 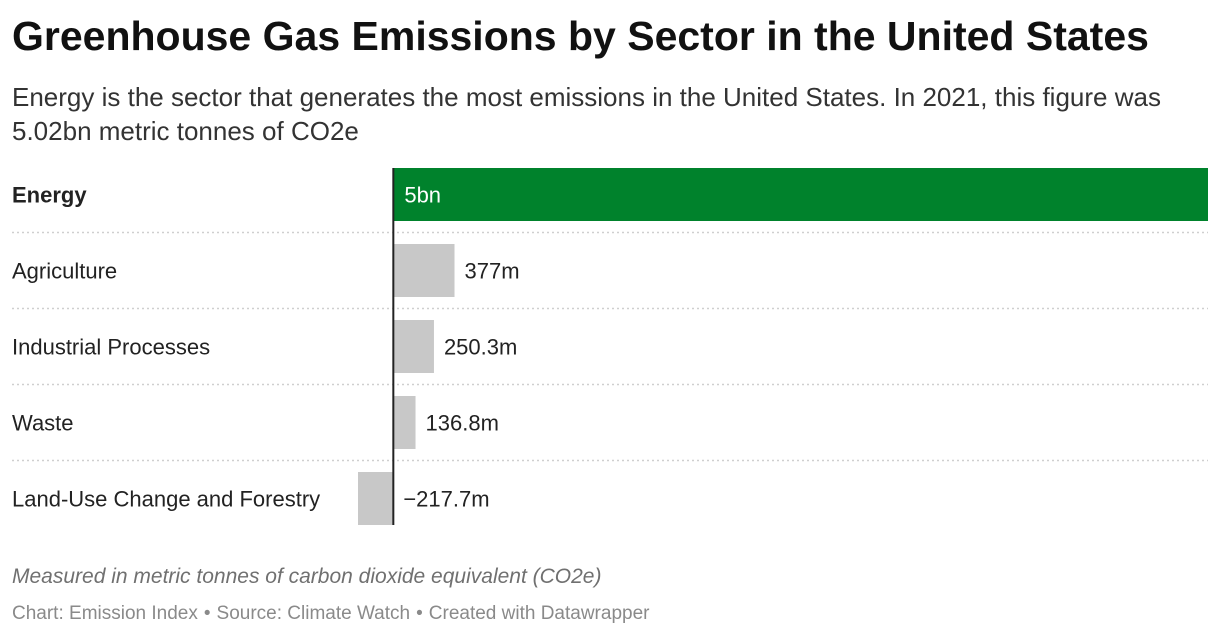 I want to click on value-label: 250.3m, so click(x=480, y=347).